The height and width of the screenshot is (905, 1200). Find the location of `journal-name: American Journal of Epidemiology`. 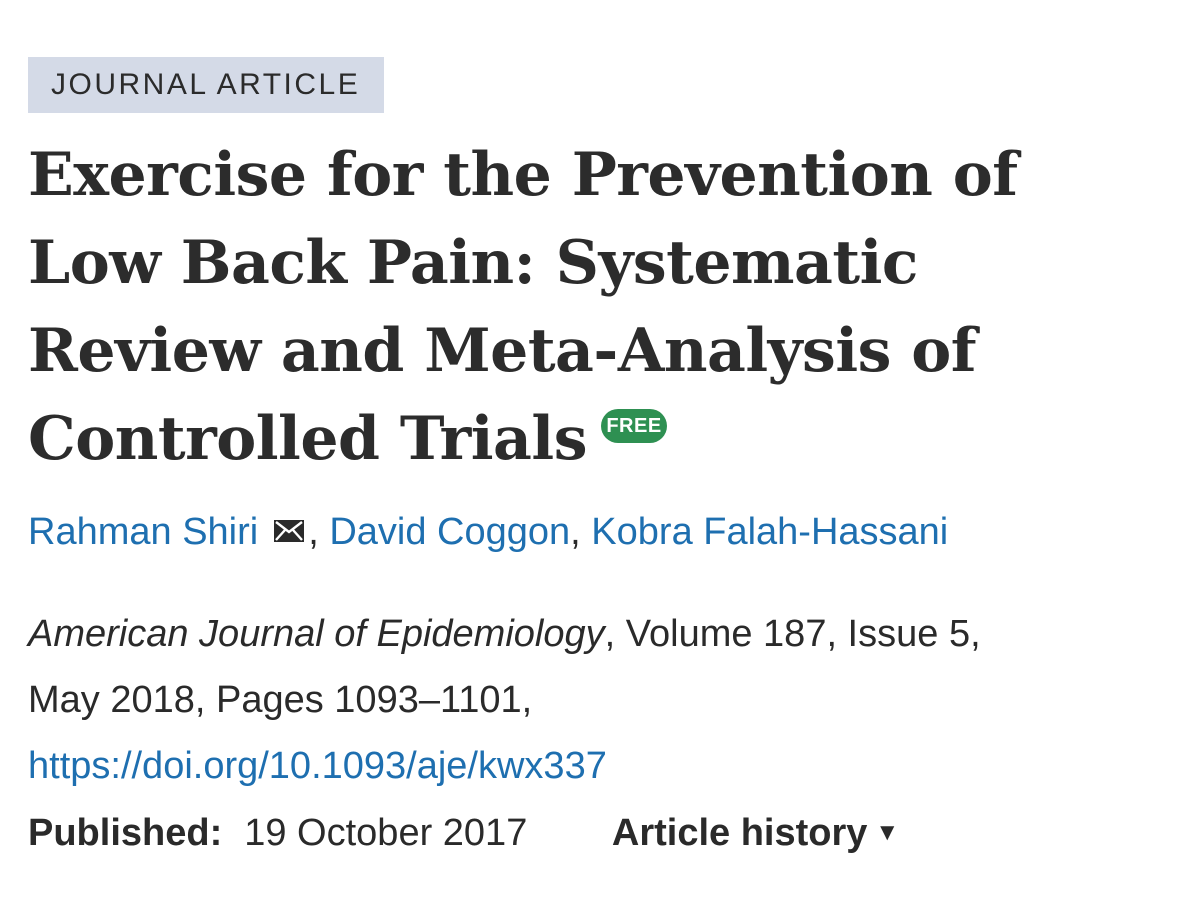

journal-name: American Journal of Epidemiology is located at coordinates (316, 633).